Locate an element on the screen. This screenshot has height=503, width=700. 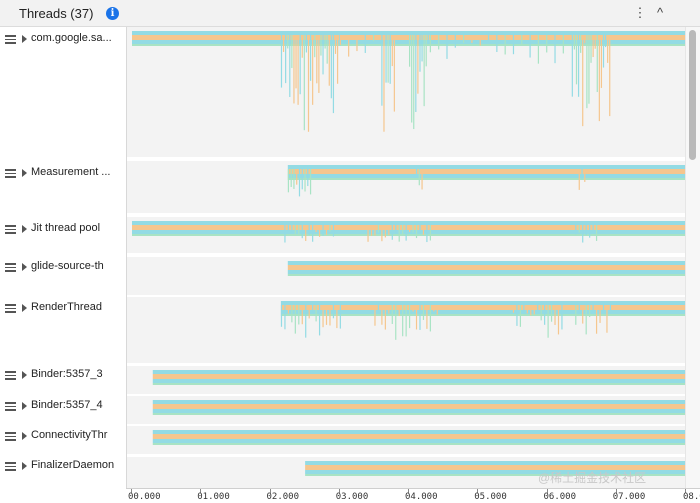
thread-row-label: glide-source-th is located at coordinates (63, 268).